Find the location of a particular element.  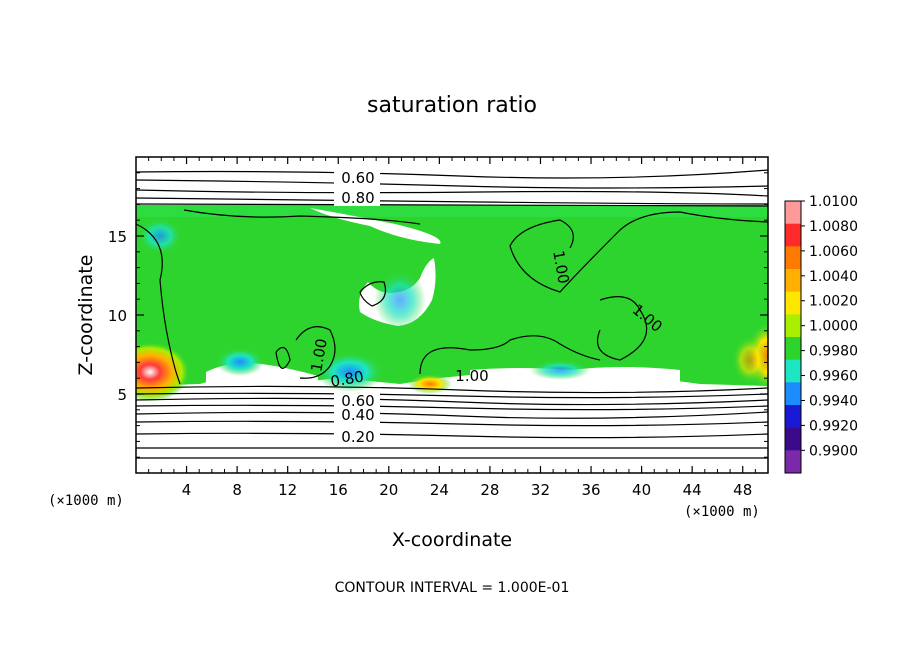

colorbar-label: 1.0000 is located at coordinates (833, 327).